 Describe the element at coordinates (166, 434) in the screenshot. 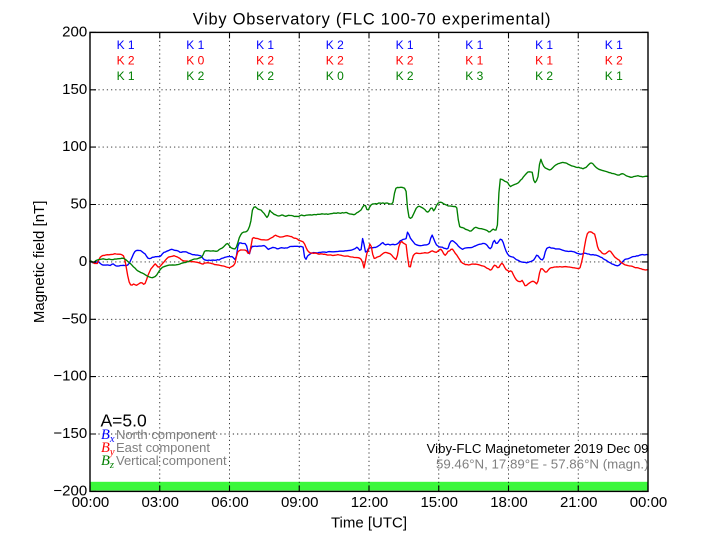

I see `svg-text: North component` at that location.